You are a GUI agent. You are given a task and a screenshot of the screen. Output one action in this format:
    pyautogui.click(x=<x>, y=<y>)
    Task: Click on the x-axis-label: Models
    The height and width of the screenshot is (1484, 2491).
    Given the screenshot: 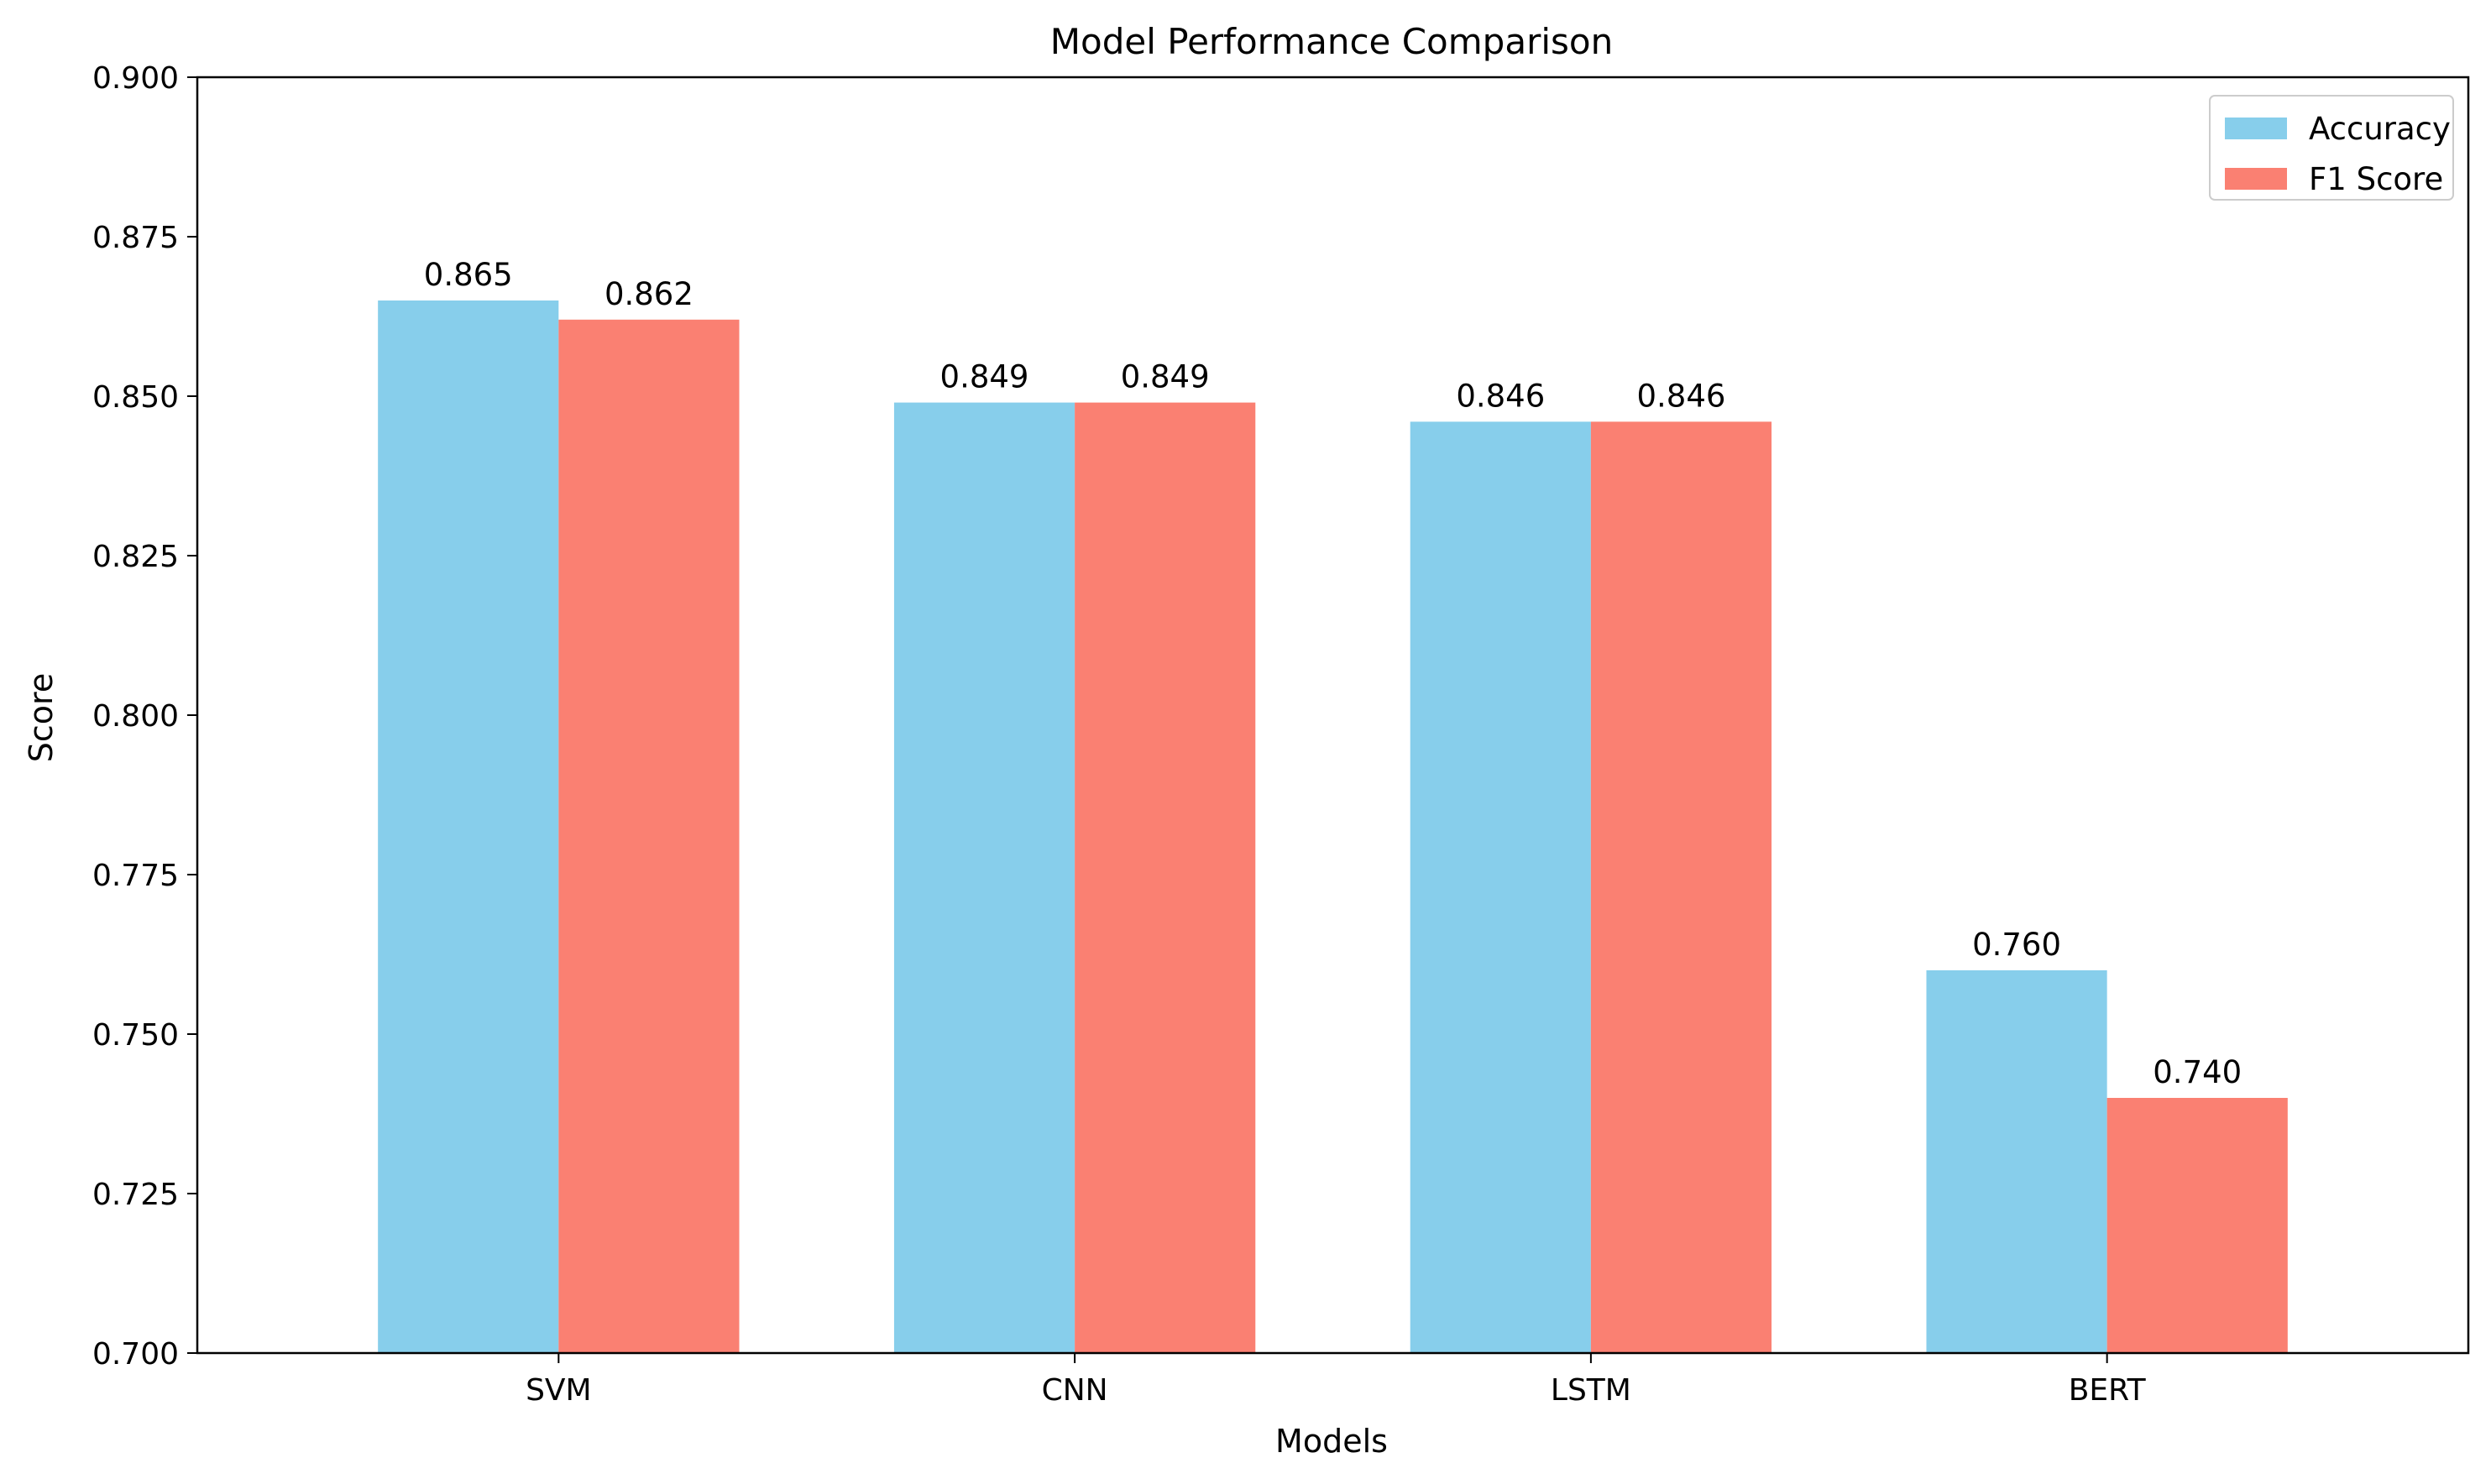 What is the action you would take?
    pyautogui.click(x=1331, y=1441)
    